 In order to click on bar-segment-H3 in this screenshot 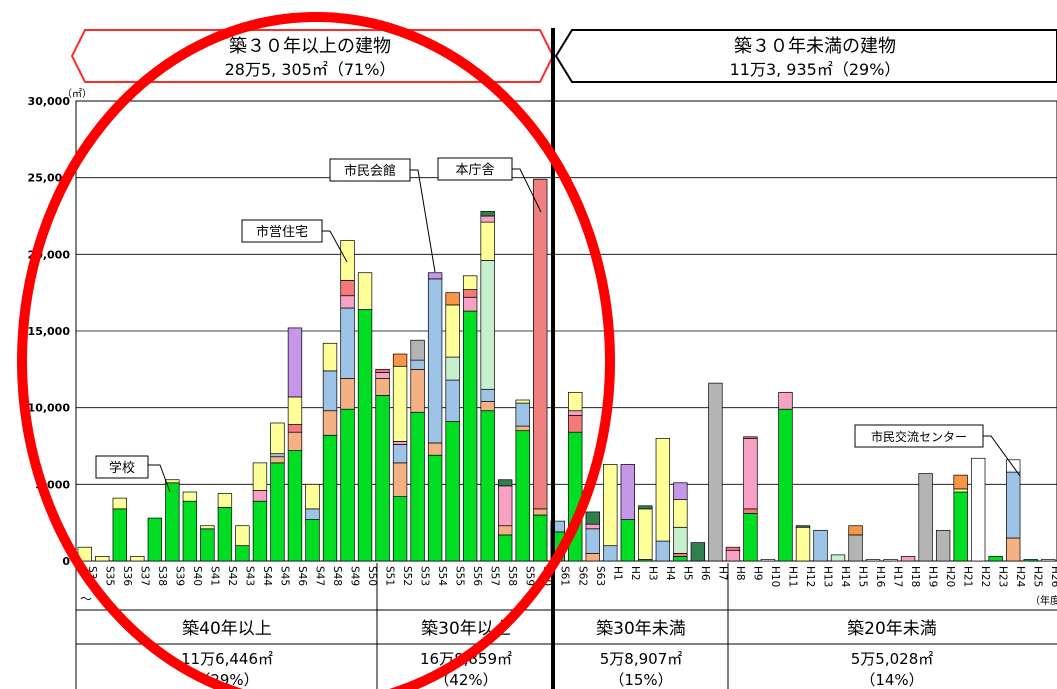, I will do `click(645, 507)`.